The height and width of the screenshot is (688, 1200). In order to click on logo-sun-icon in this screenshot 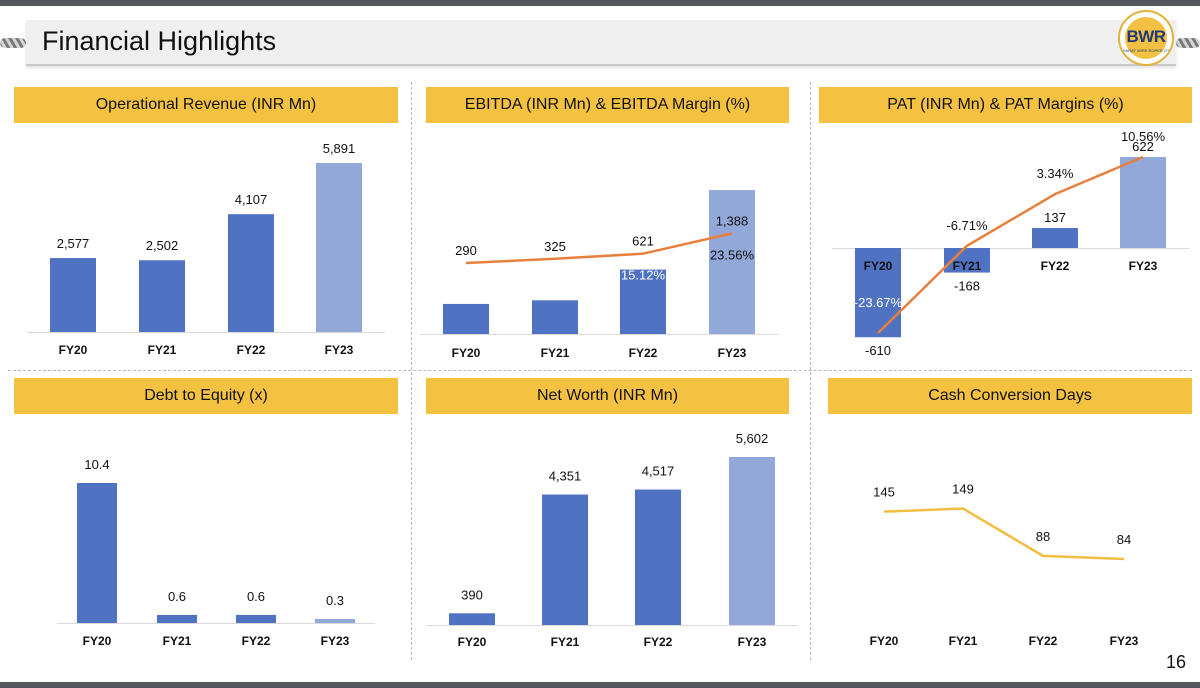, I will do `click(1146, 38)`.